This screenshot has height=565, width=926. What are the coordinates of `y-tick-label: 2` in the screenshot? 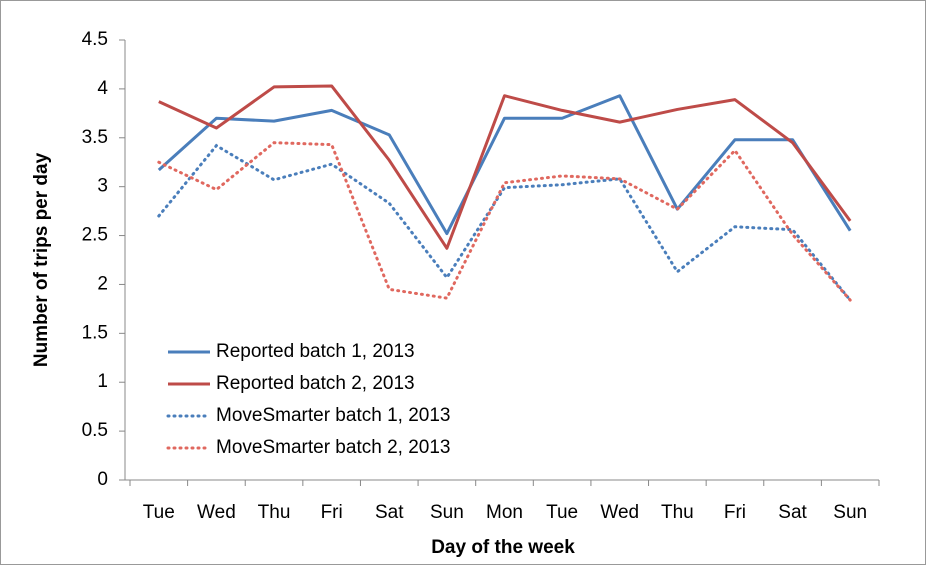 It's located at (102, 283).